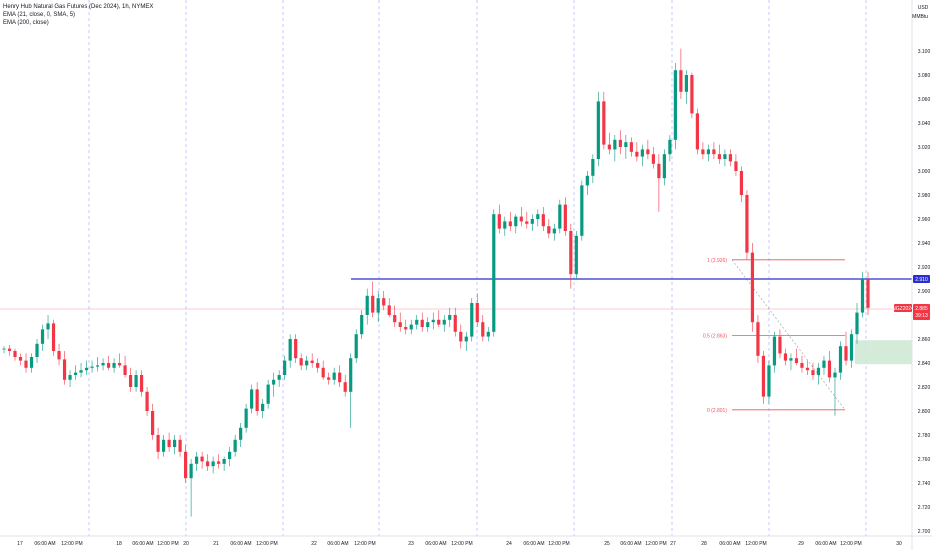  What do you see at coordinates (26, 23) in the screenshot?
I see `indicator-ema-200: EMA (200, close)` at bounding box center [26, 23].